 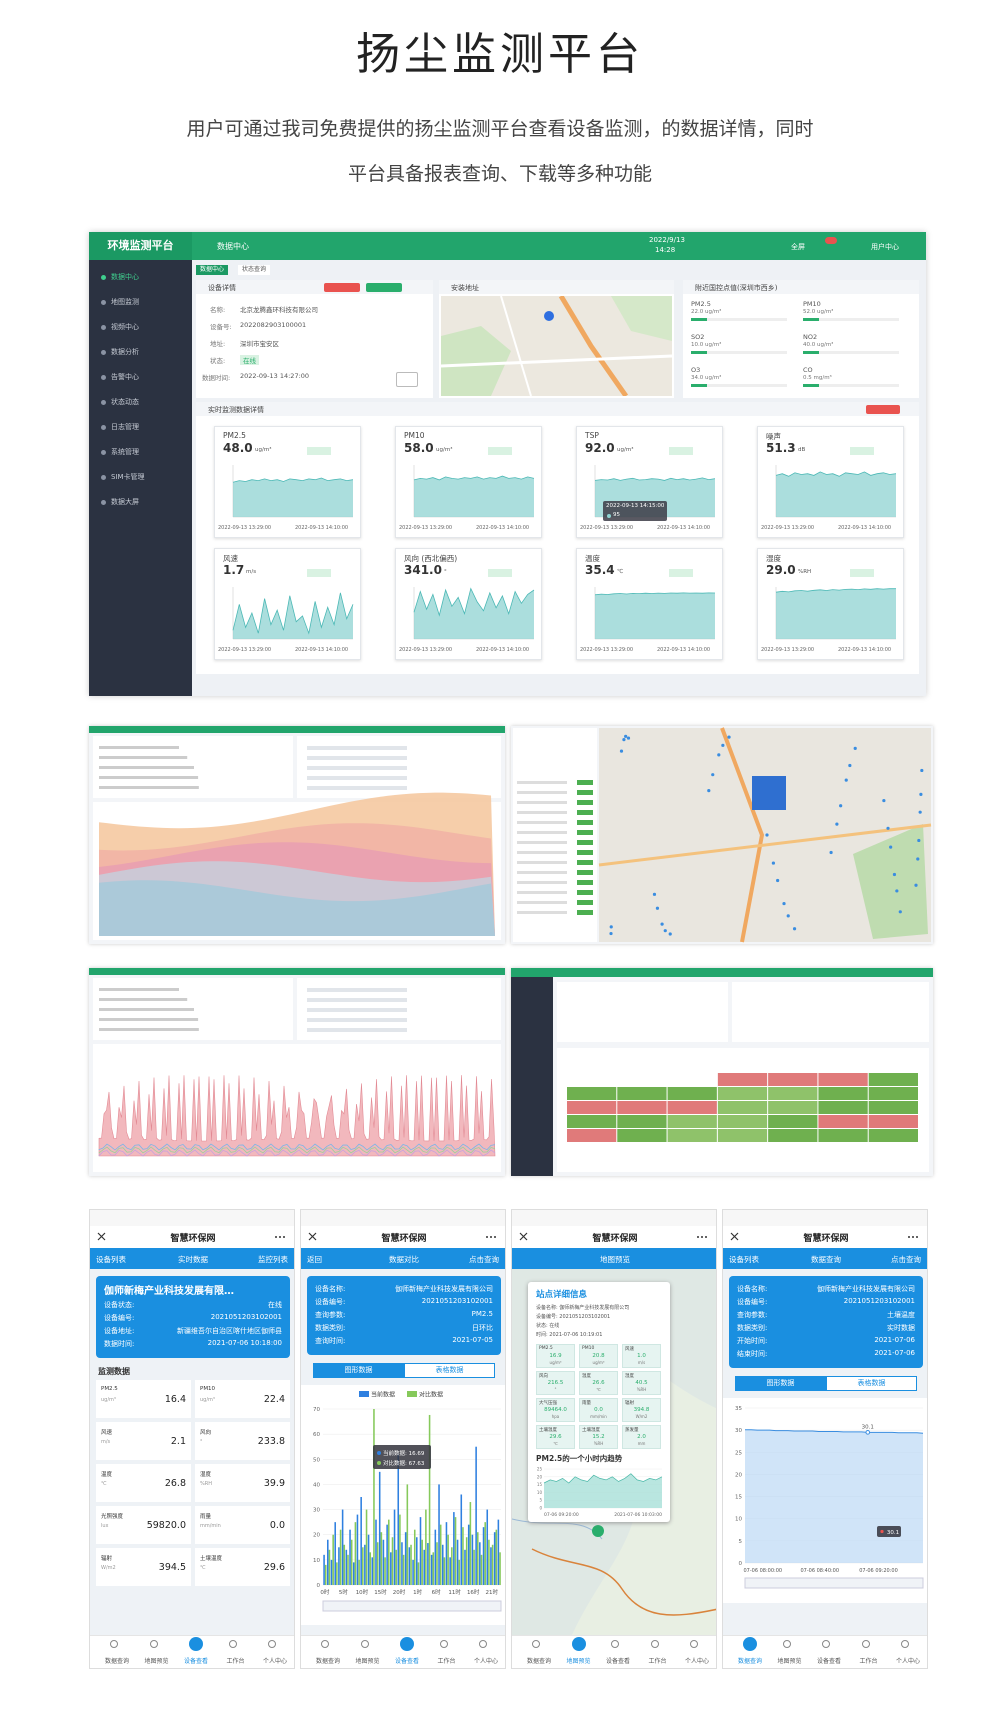 I want to click on row-label: 开始时间:, so click(x=752, y=1341).